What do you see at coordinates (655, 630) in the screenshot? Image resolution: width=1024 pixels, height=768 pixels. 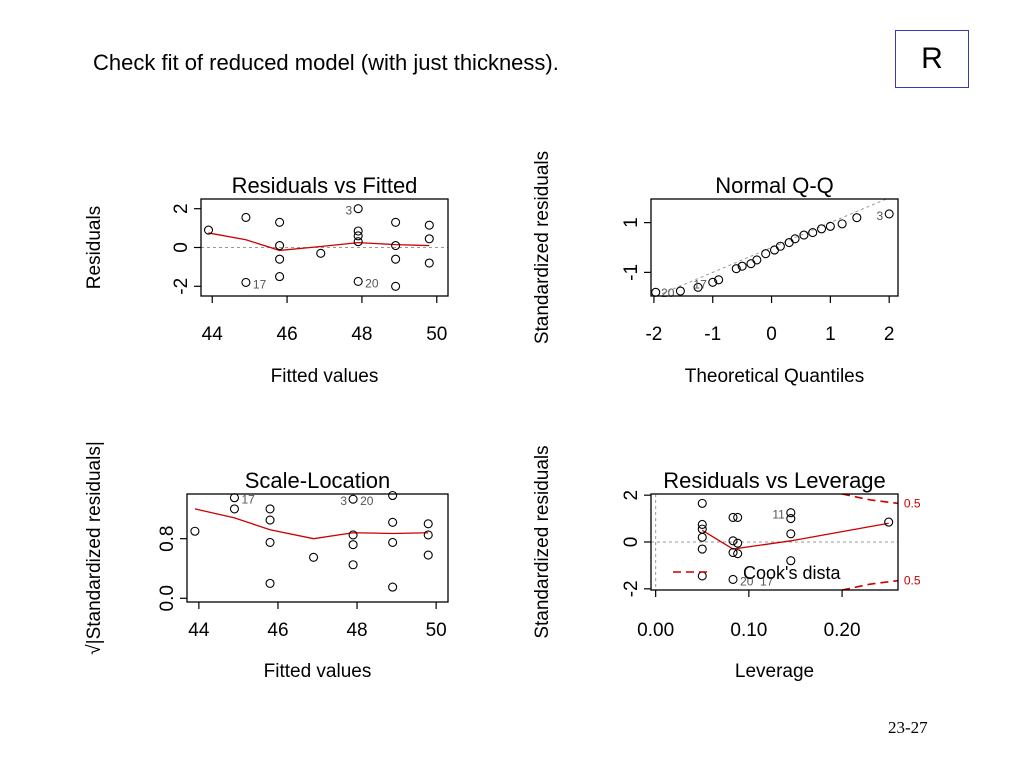 I see `x-tick-label: 0.00` at bounding box center [655, 630].